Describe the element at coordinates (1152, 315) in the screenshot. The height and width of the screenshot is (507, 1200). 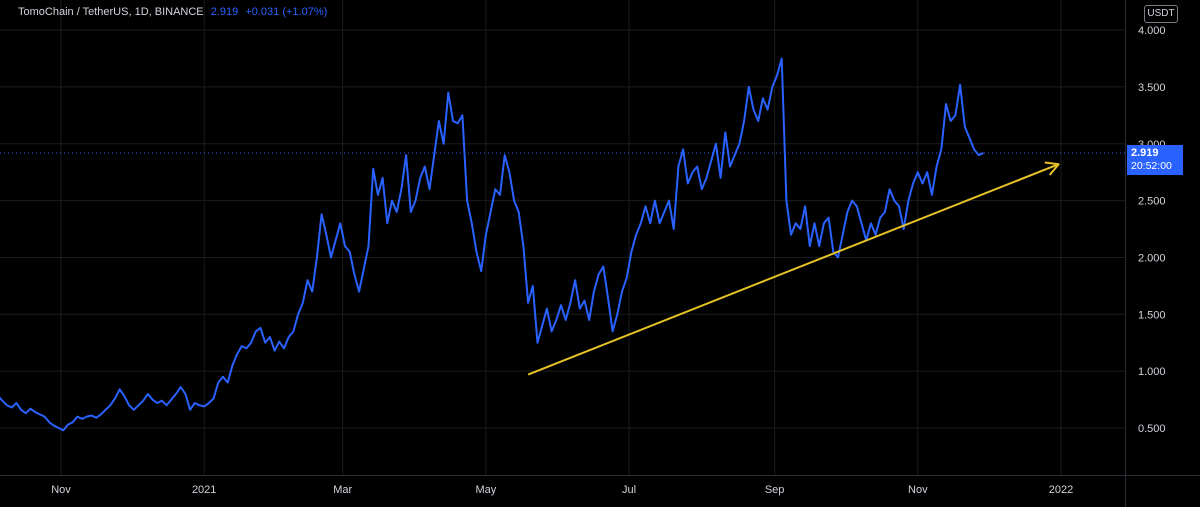
I see `y-tick-label: 1.500` at that location.